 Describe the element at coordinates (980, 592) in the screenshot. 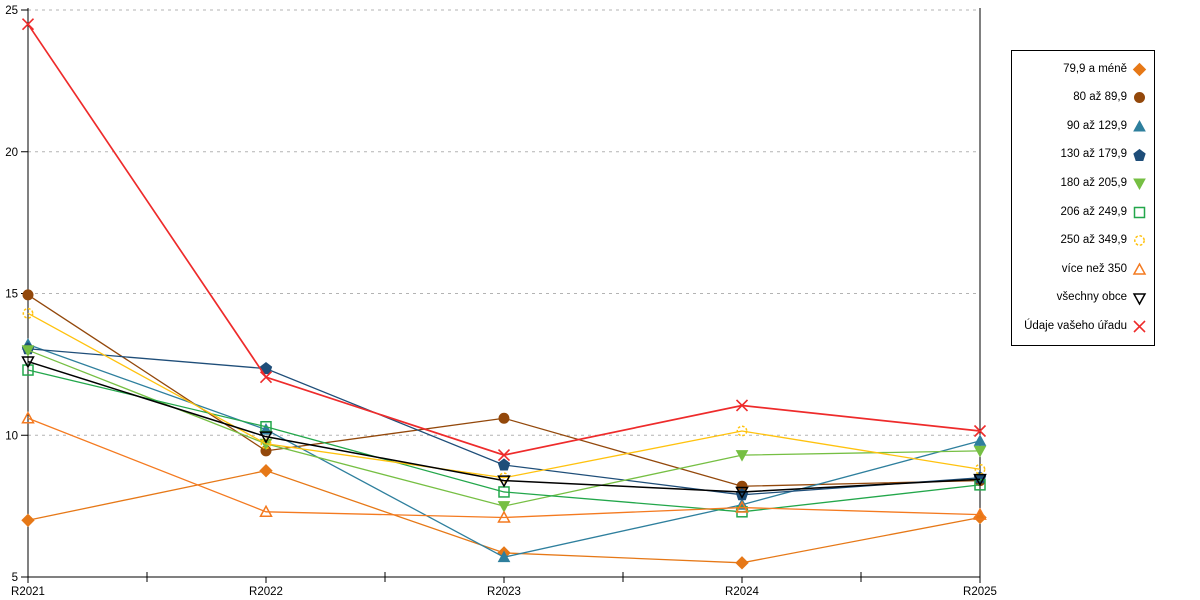

I see `x-tick-label: R2025` at that location.